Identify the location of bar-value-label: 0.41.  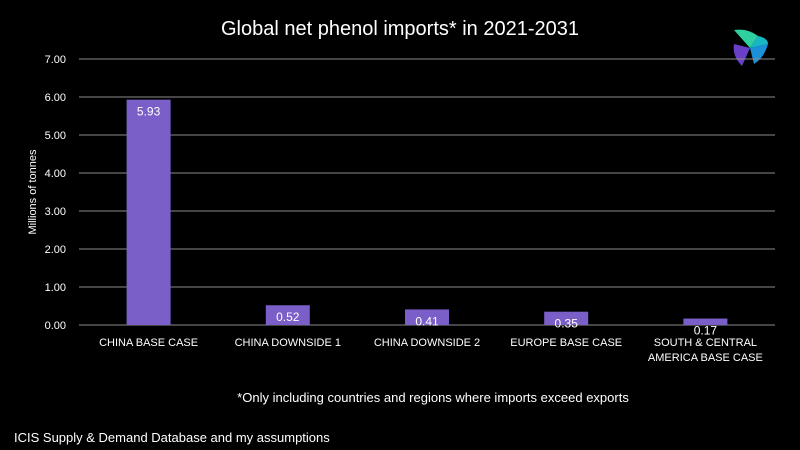
(427, 321).